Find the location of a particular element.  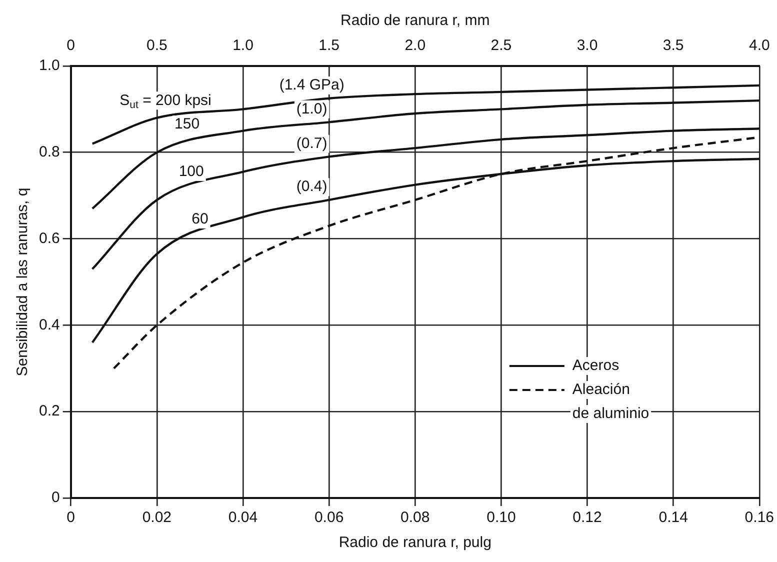

x2-tick-label: 0 is located at coordinates (71, 45).